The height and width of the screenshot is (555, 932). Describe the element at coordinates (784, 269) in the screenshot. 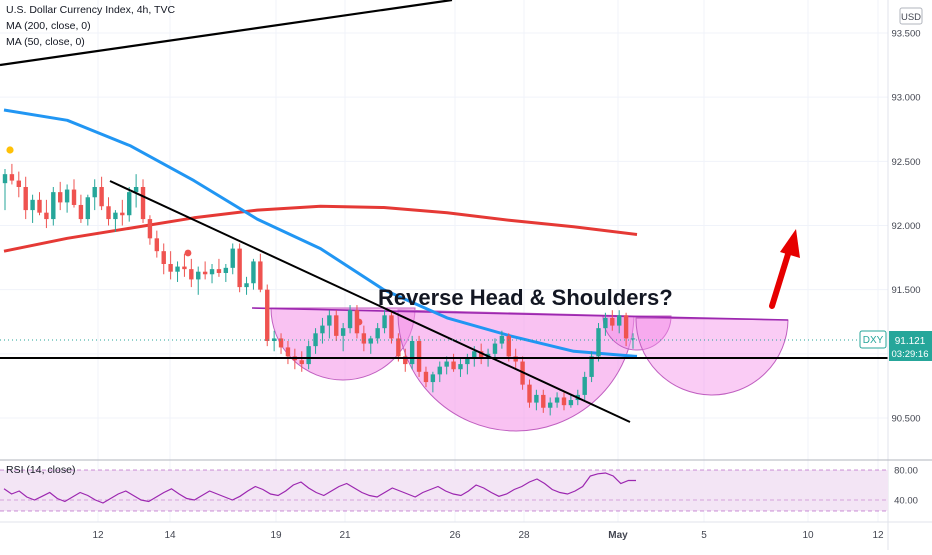

I see `up-arrow-icon` at that location.